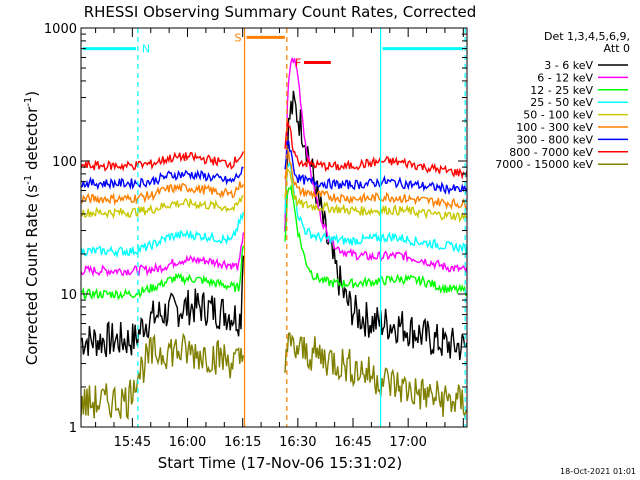 The height and width of the screenshot is (480, 640). What do you see at coordinates (617, 48) in the screenshot?
I see `legend-header: Att 0` at bounding box center [617, 48].